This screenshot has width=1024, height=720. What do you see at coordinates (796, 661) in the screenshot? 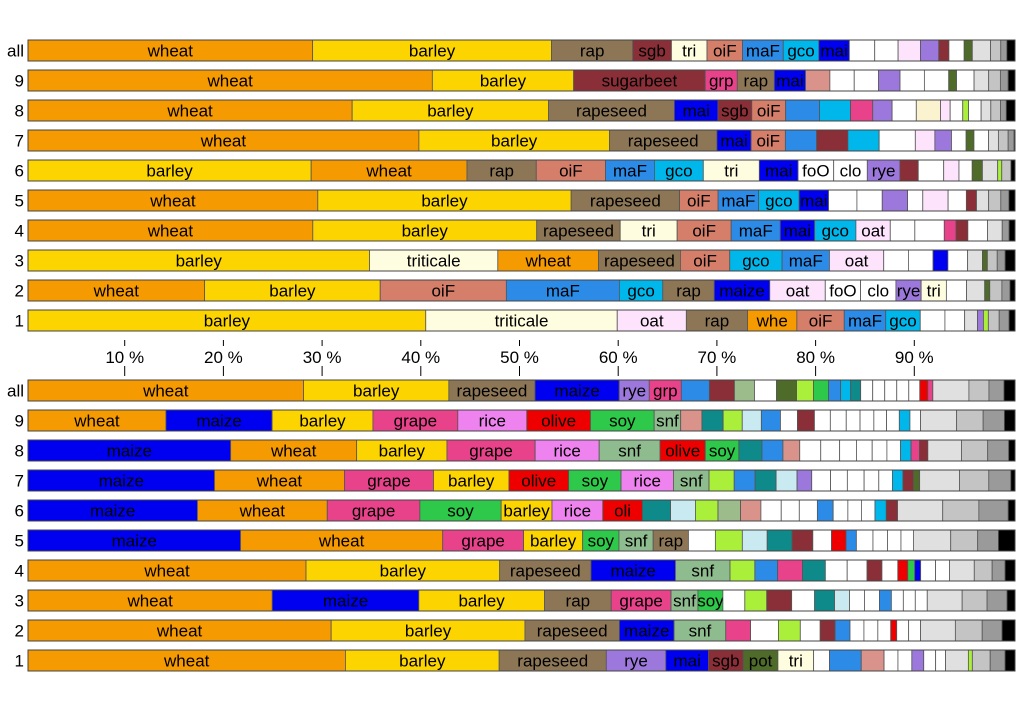
I see `segment-label: tri` at bounding box center [796, 661].